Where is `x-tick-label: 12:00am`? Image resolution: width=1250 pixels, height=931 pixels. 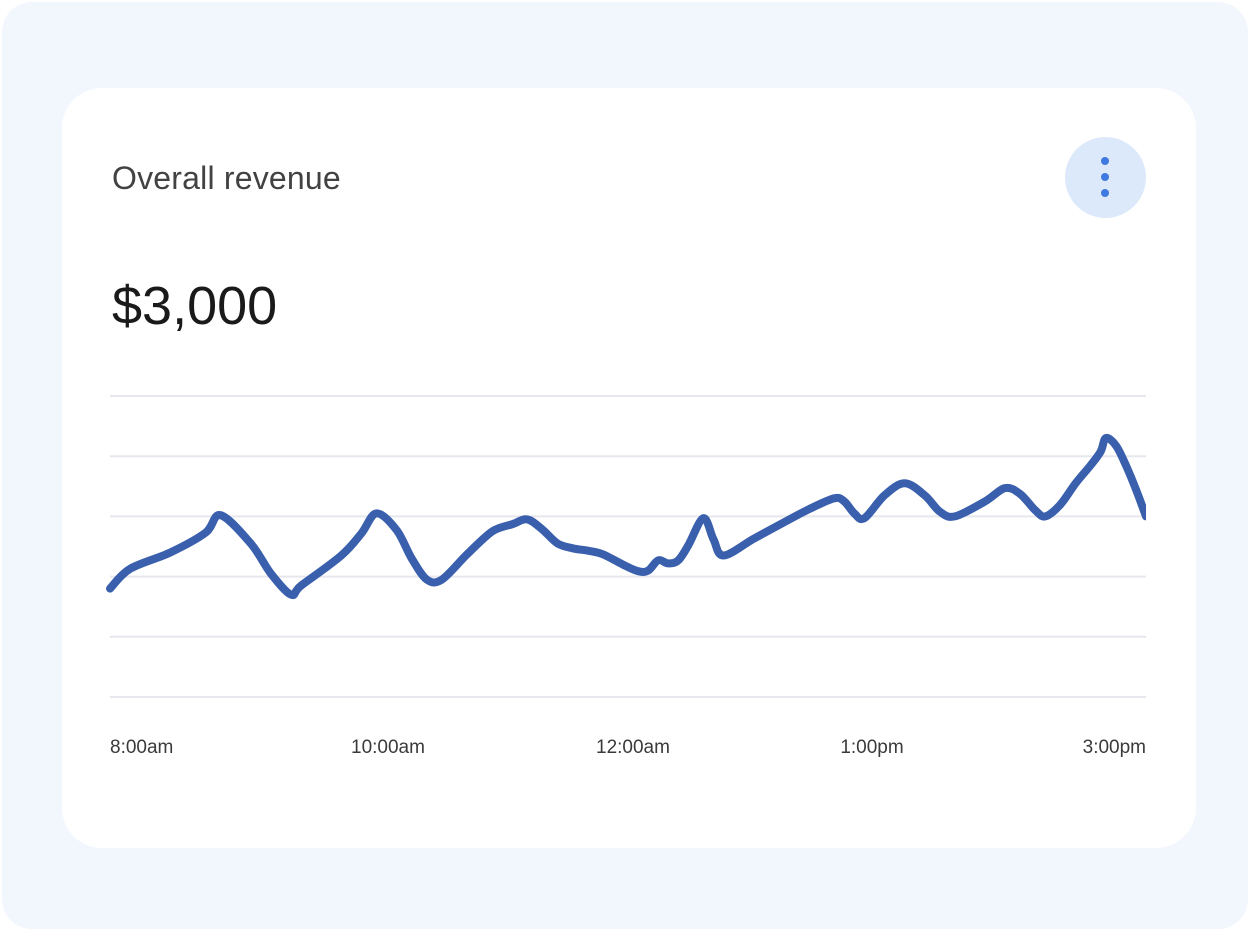 x-tick-label: 12:00am is located at coordinates (633, 747).